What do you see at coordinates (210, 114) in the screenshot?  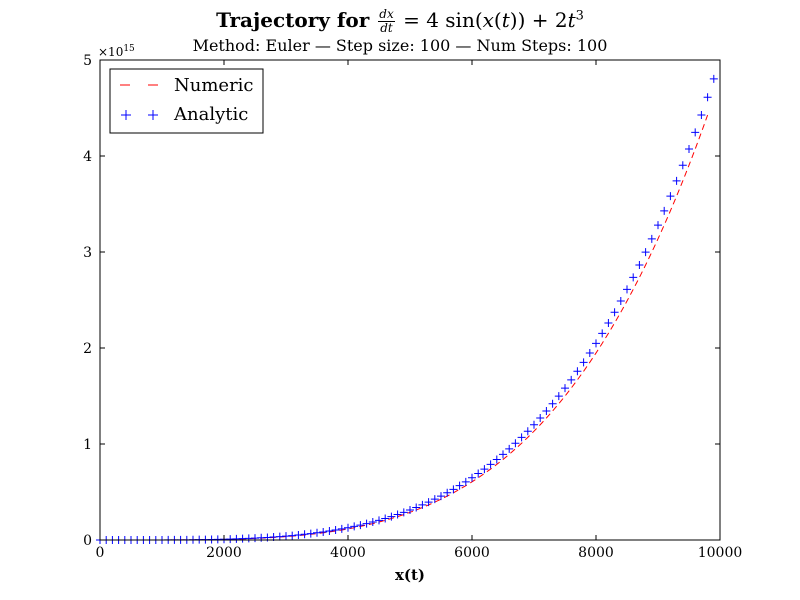 I see `legend-analytic-label: Analytic` at bounding box center [210, 114].